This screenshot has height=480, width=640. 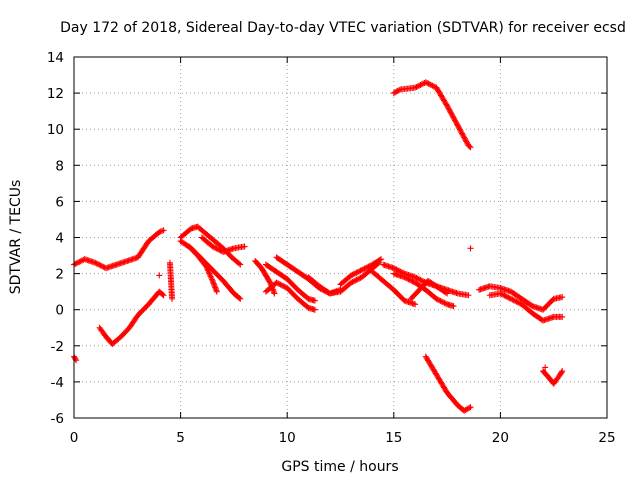 What do you see at coordinates (57, 419) in the screenshot?
I see `y-tick-label: -6` at bounding box center [57, 419].